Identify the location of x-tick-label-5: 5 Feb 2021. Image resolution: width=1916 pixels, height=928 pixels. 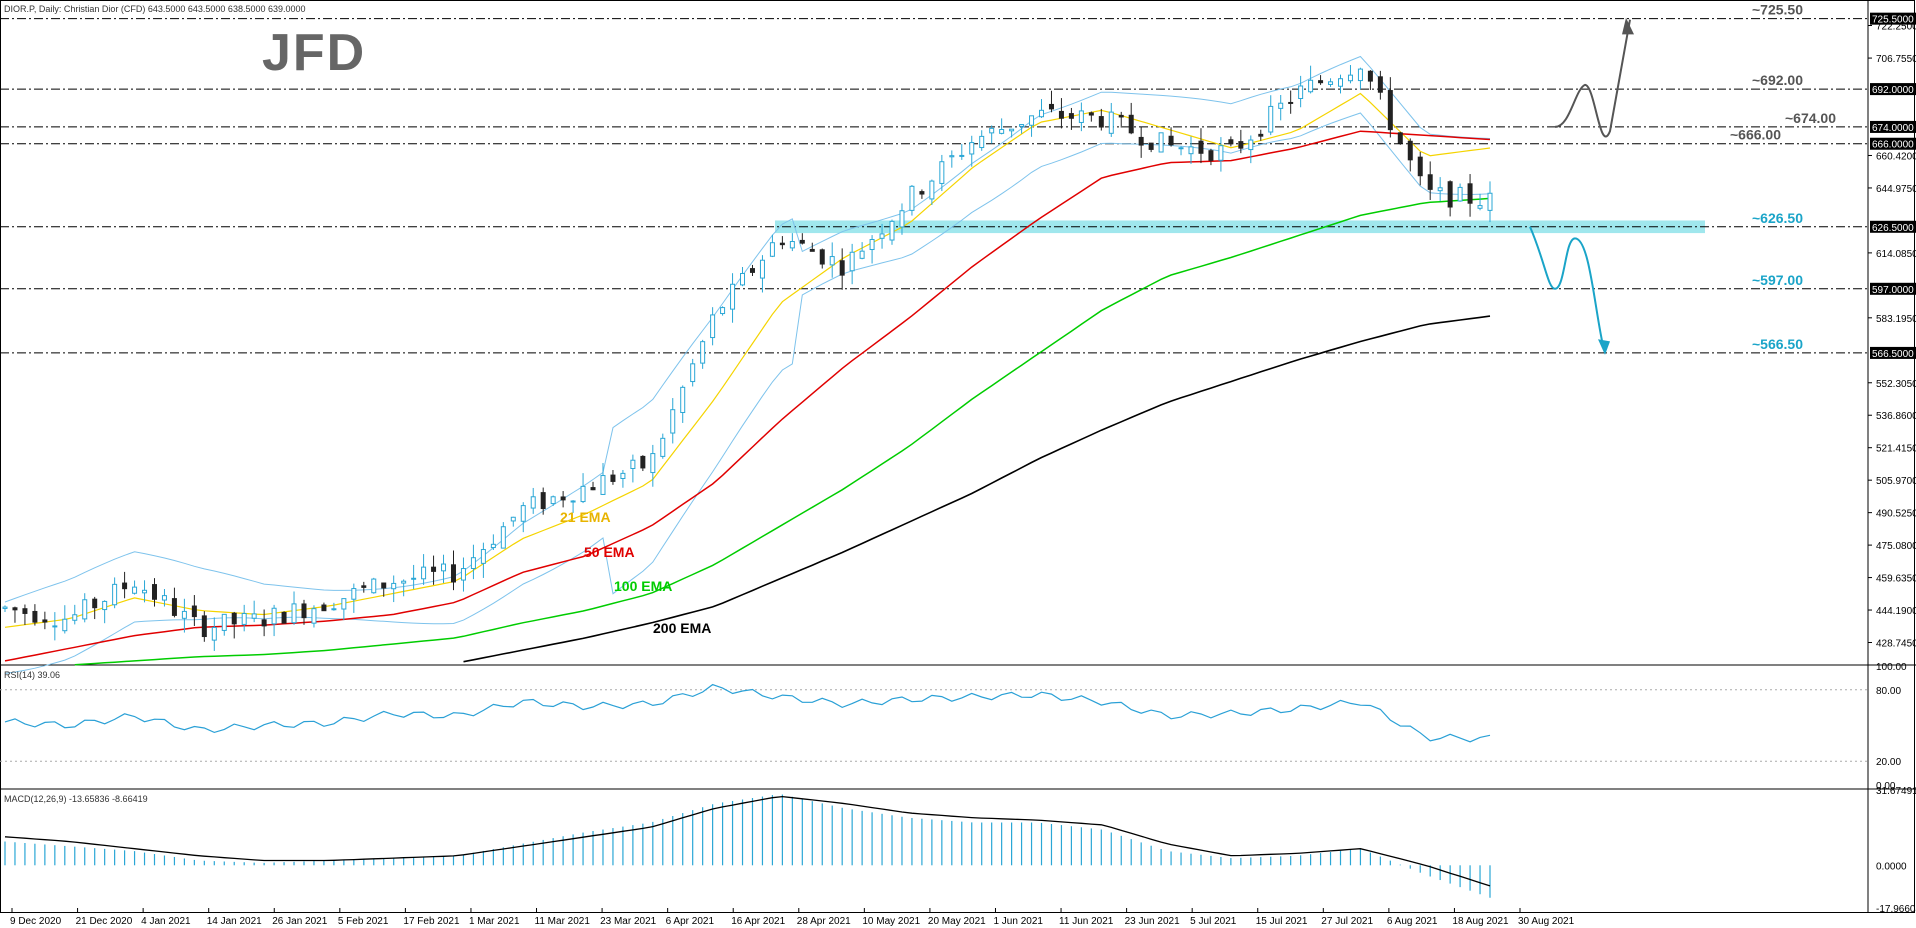
(363, 921).